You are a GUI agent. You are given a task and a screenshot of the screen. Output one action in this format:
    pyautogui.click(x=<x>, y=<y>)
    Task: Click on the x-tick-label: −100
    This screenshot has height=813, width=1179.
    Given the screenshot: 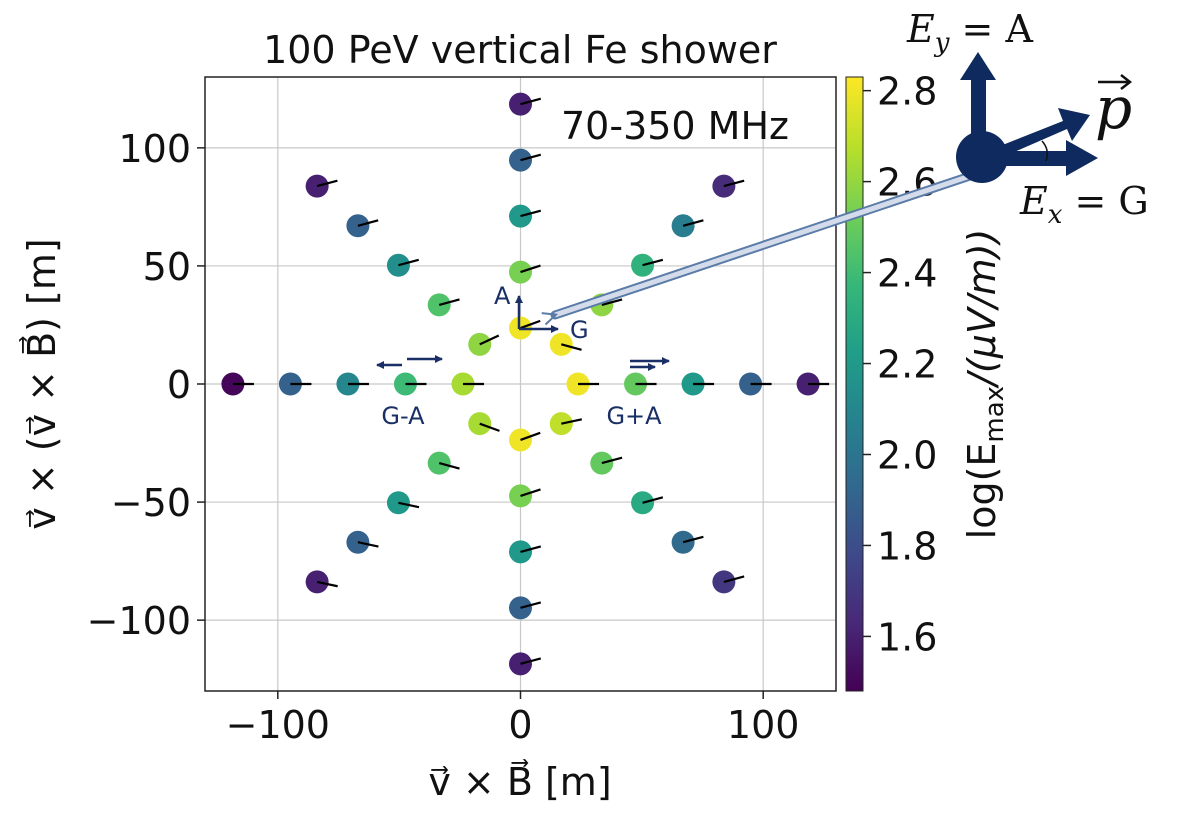 What is the action you would take?
    pyautogui.click(x=278, y=725)
    